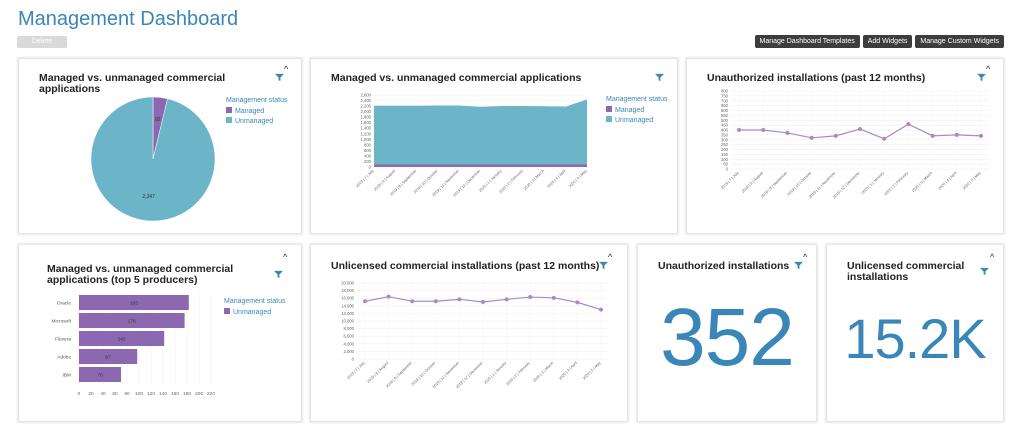 The width and height of the screenshot is (1024, 439). I want to click on pie-chart: 92 2,347 Management status Managed Unmanaged, so click(189, 159).